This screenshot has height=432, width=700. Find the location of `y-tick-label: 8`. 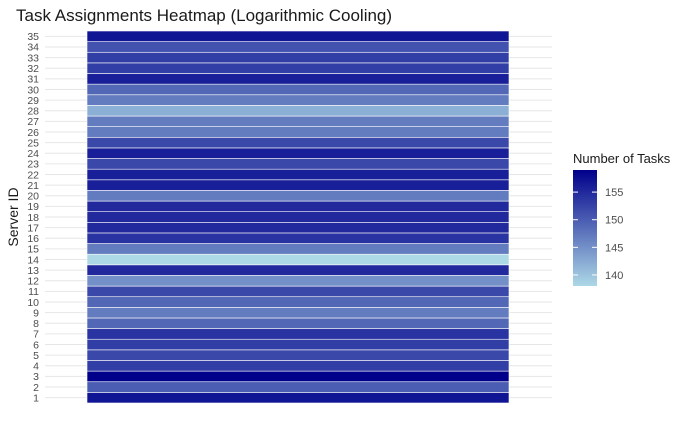

y-tick-label: 8 is located at coordinates (36, 324).